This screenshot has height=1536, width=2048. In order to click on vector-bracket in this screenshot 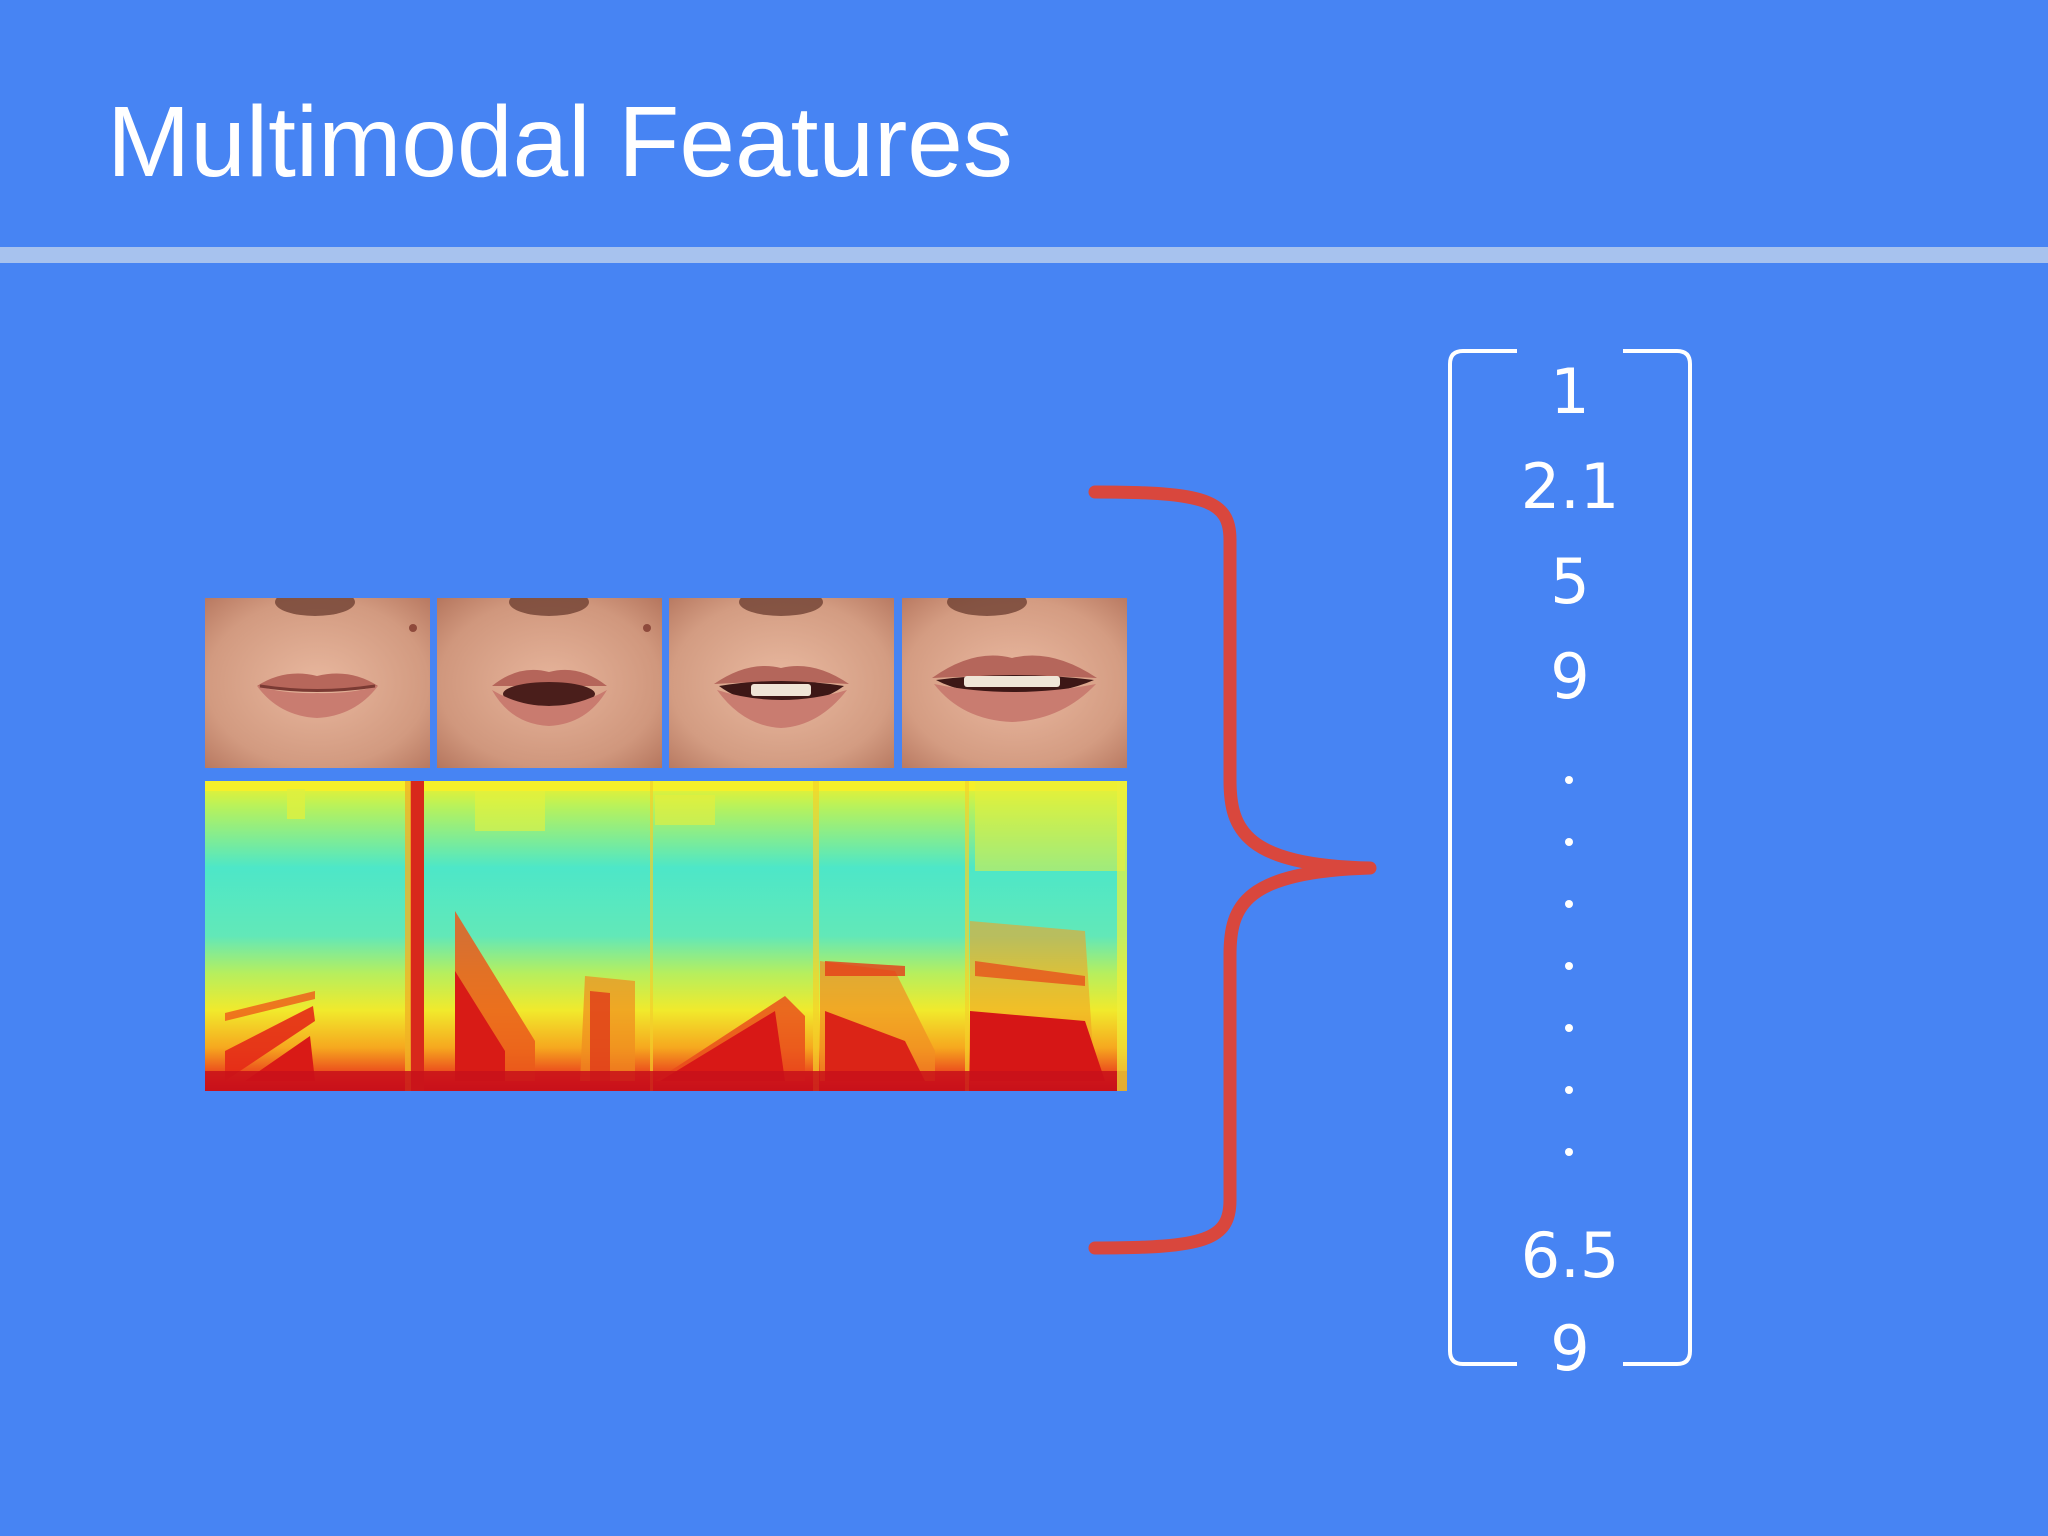, I will do `click(1570, 857)`.